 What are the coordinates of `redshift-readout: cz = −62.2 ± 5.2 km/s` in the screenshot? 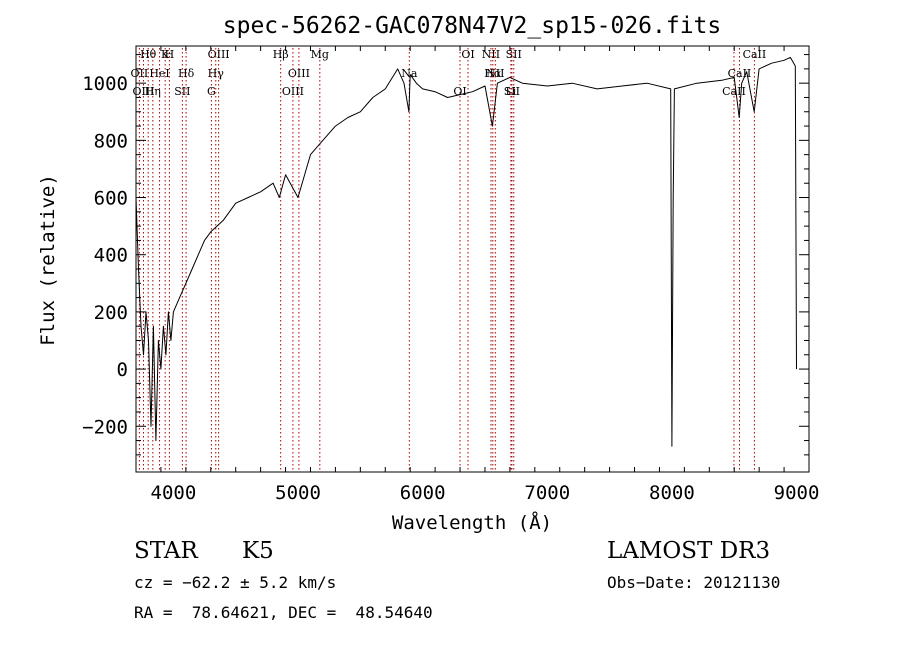 It's located at (235, 582).